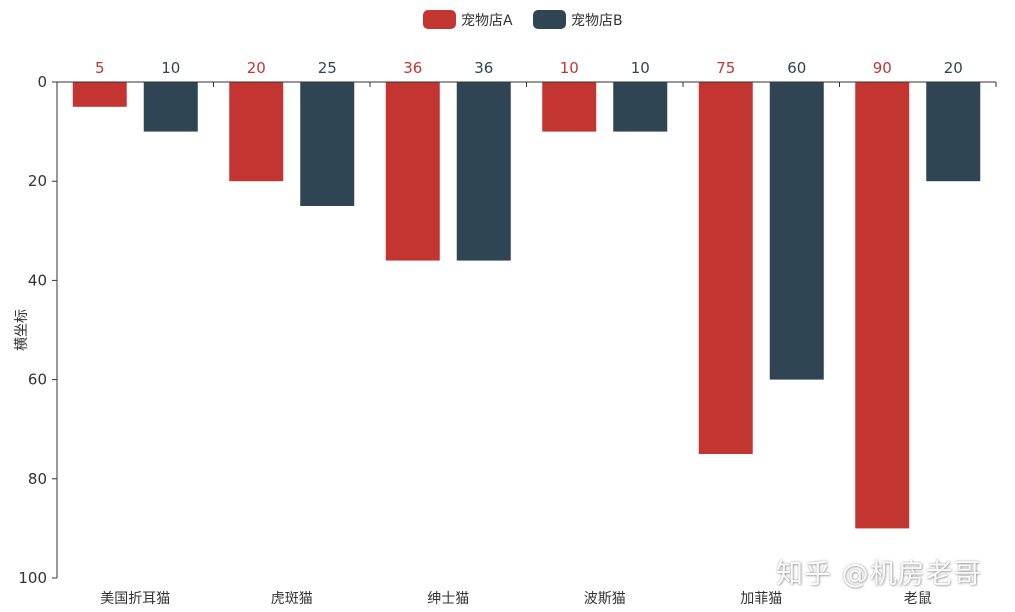 Image resolution: width=1015 pixels, height=612 pixels. Describe the element at coordinates (918, 599) in the screenshot. I see `x-tick-label-6: 老鼠` at that location.